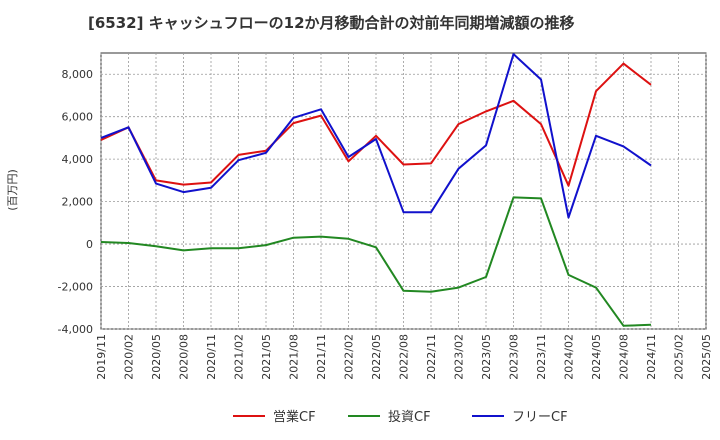 This screenshot has width=720, height=440. I want to click on x-tick-label: 2024/05, so click(596, 357).